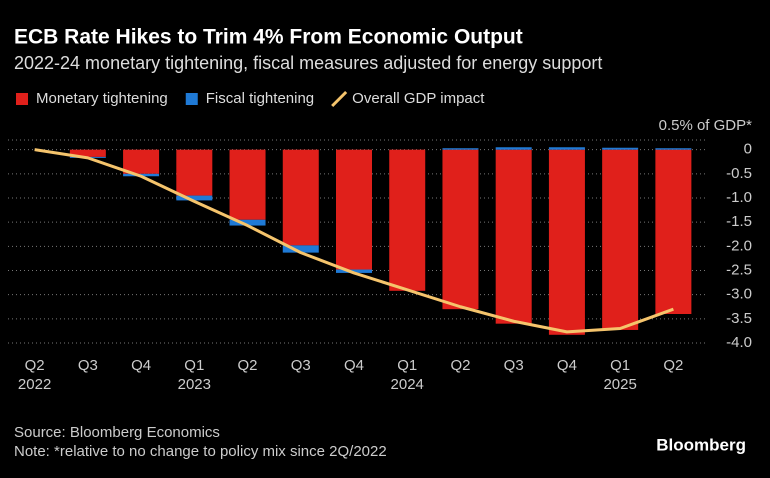 Image resolution: width=770 pixels, height=478 pixels. Describe the element at coordinates (34, 384) in the screenshot. I see `x-year-label: 2022` at that location.